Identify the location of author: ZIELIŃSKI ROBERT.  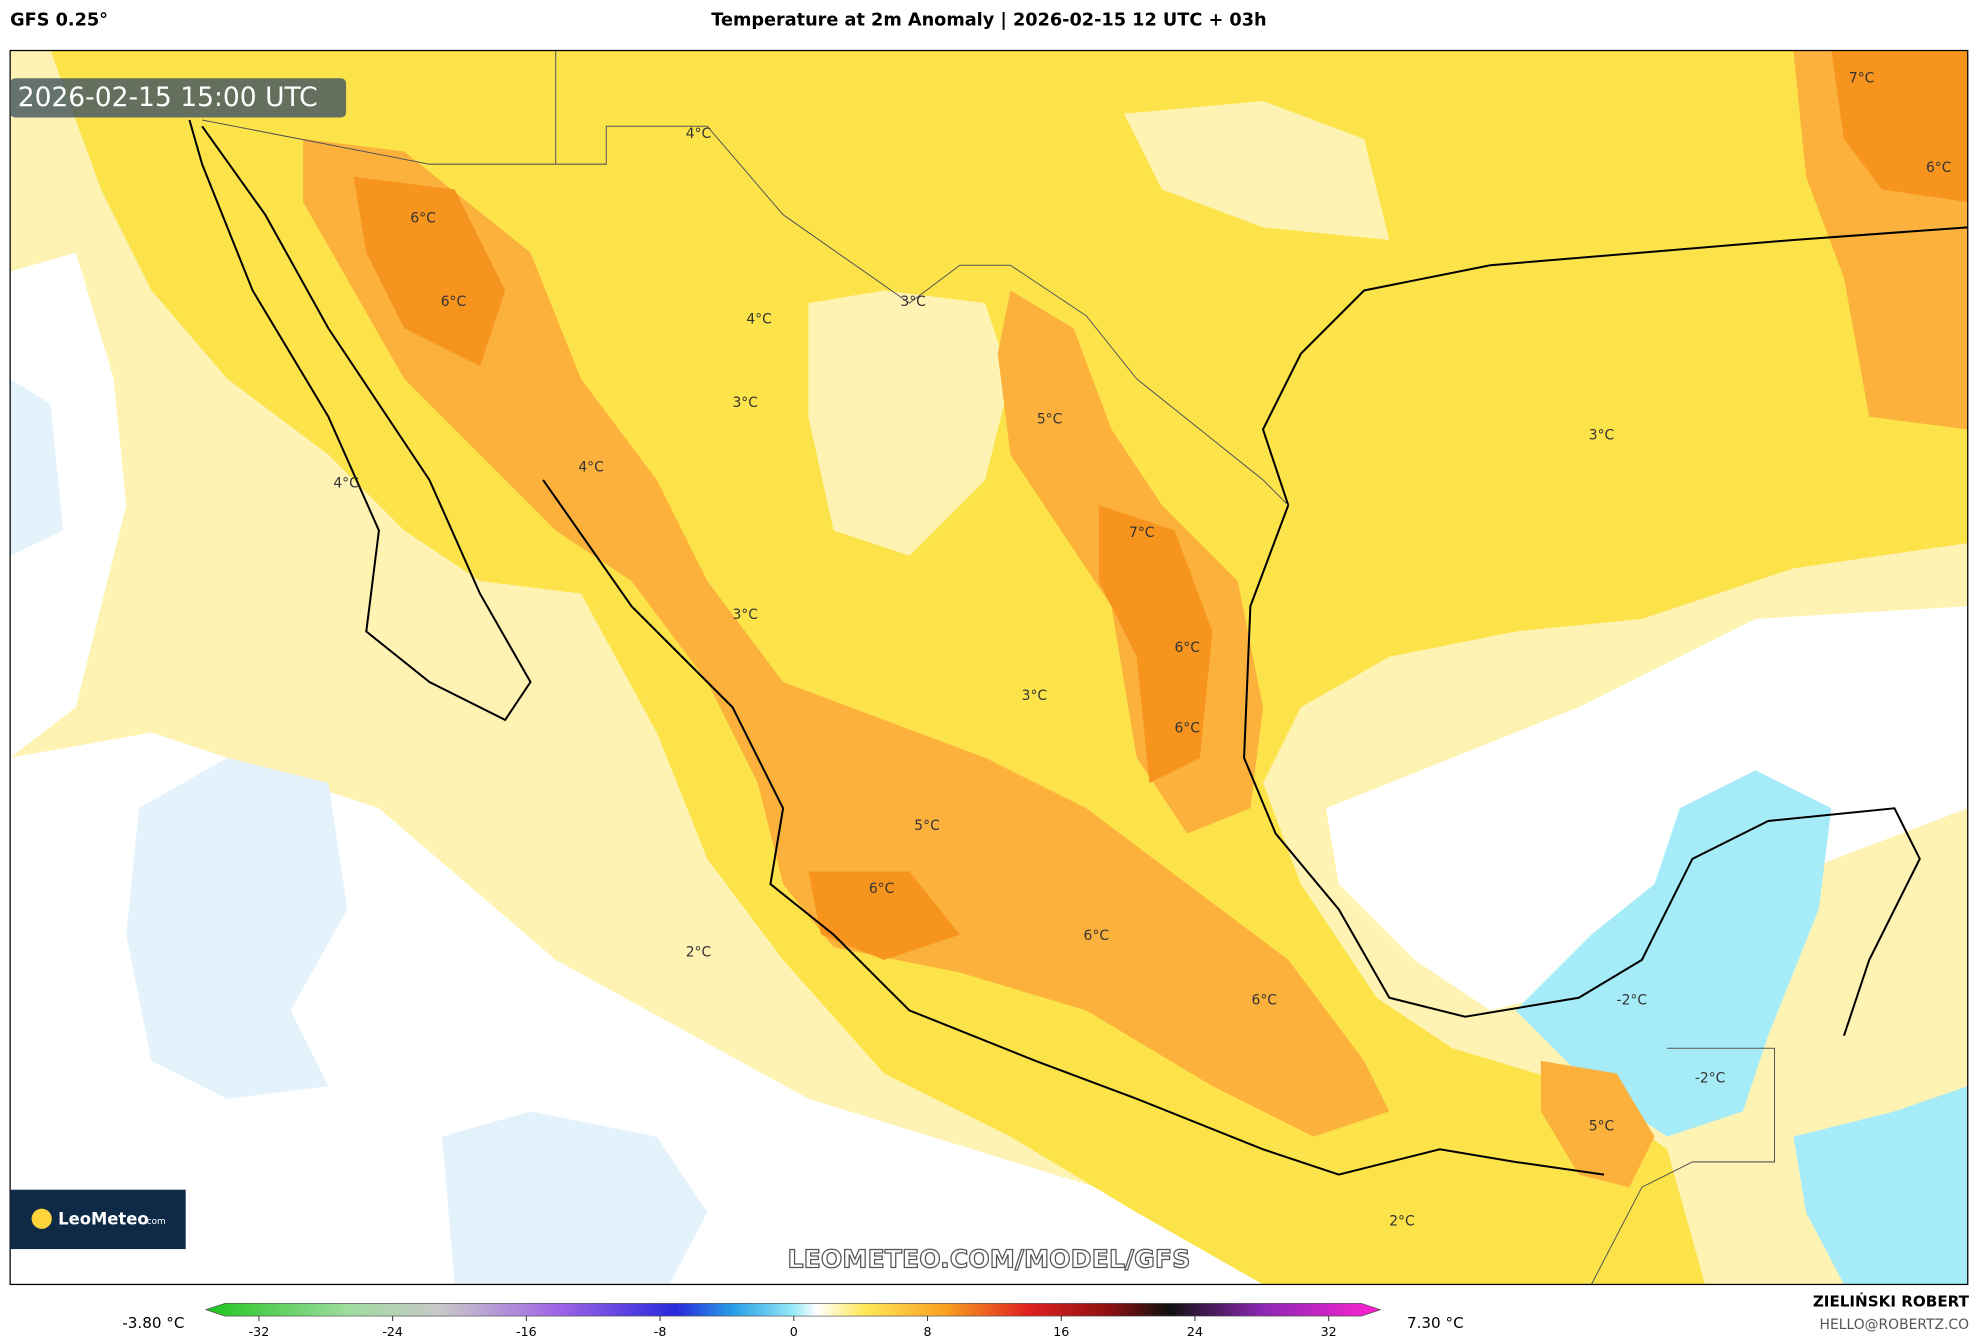
(1891, 1301).